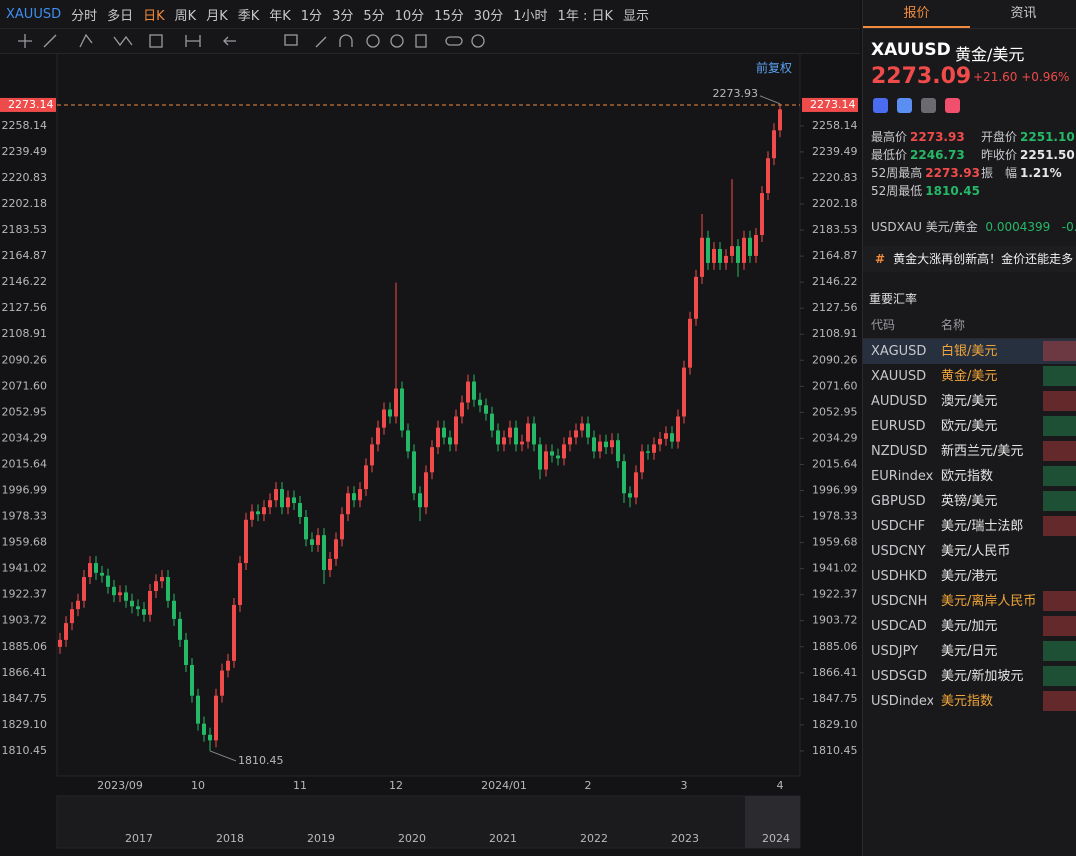 The image size is (1076, 856). I want to click on rate-row: EURindex 欧元指数, so click(969, 476).